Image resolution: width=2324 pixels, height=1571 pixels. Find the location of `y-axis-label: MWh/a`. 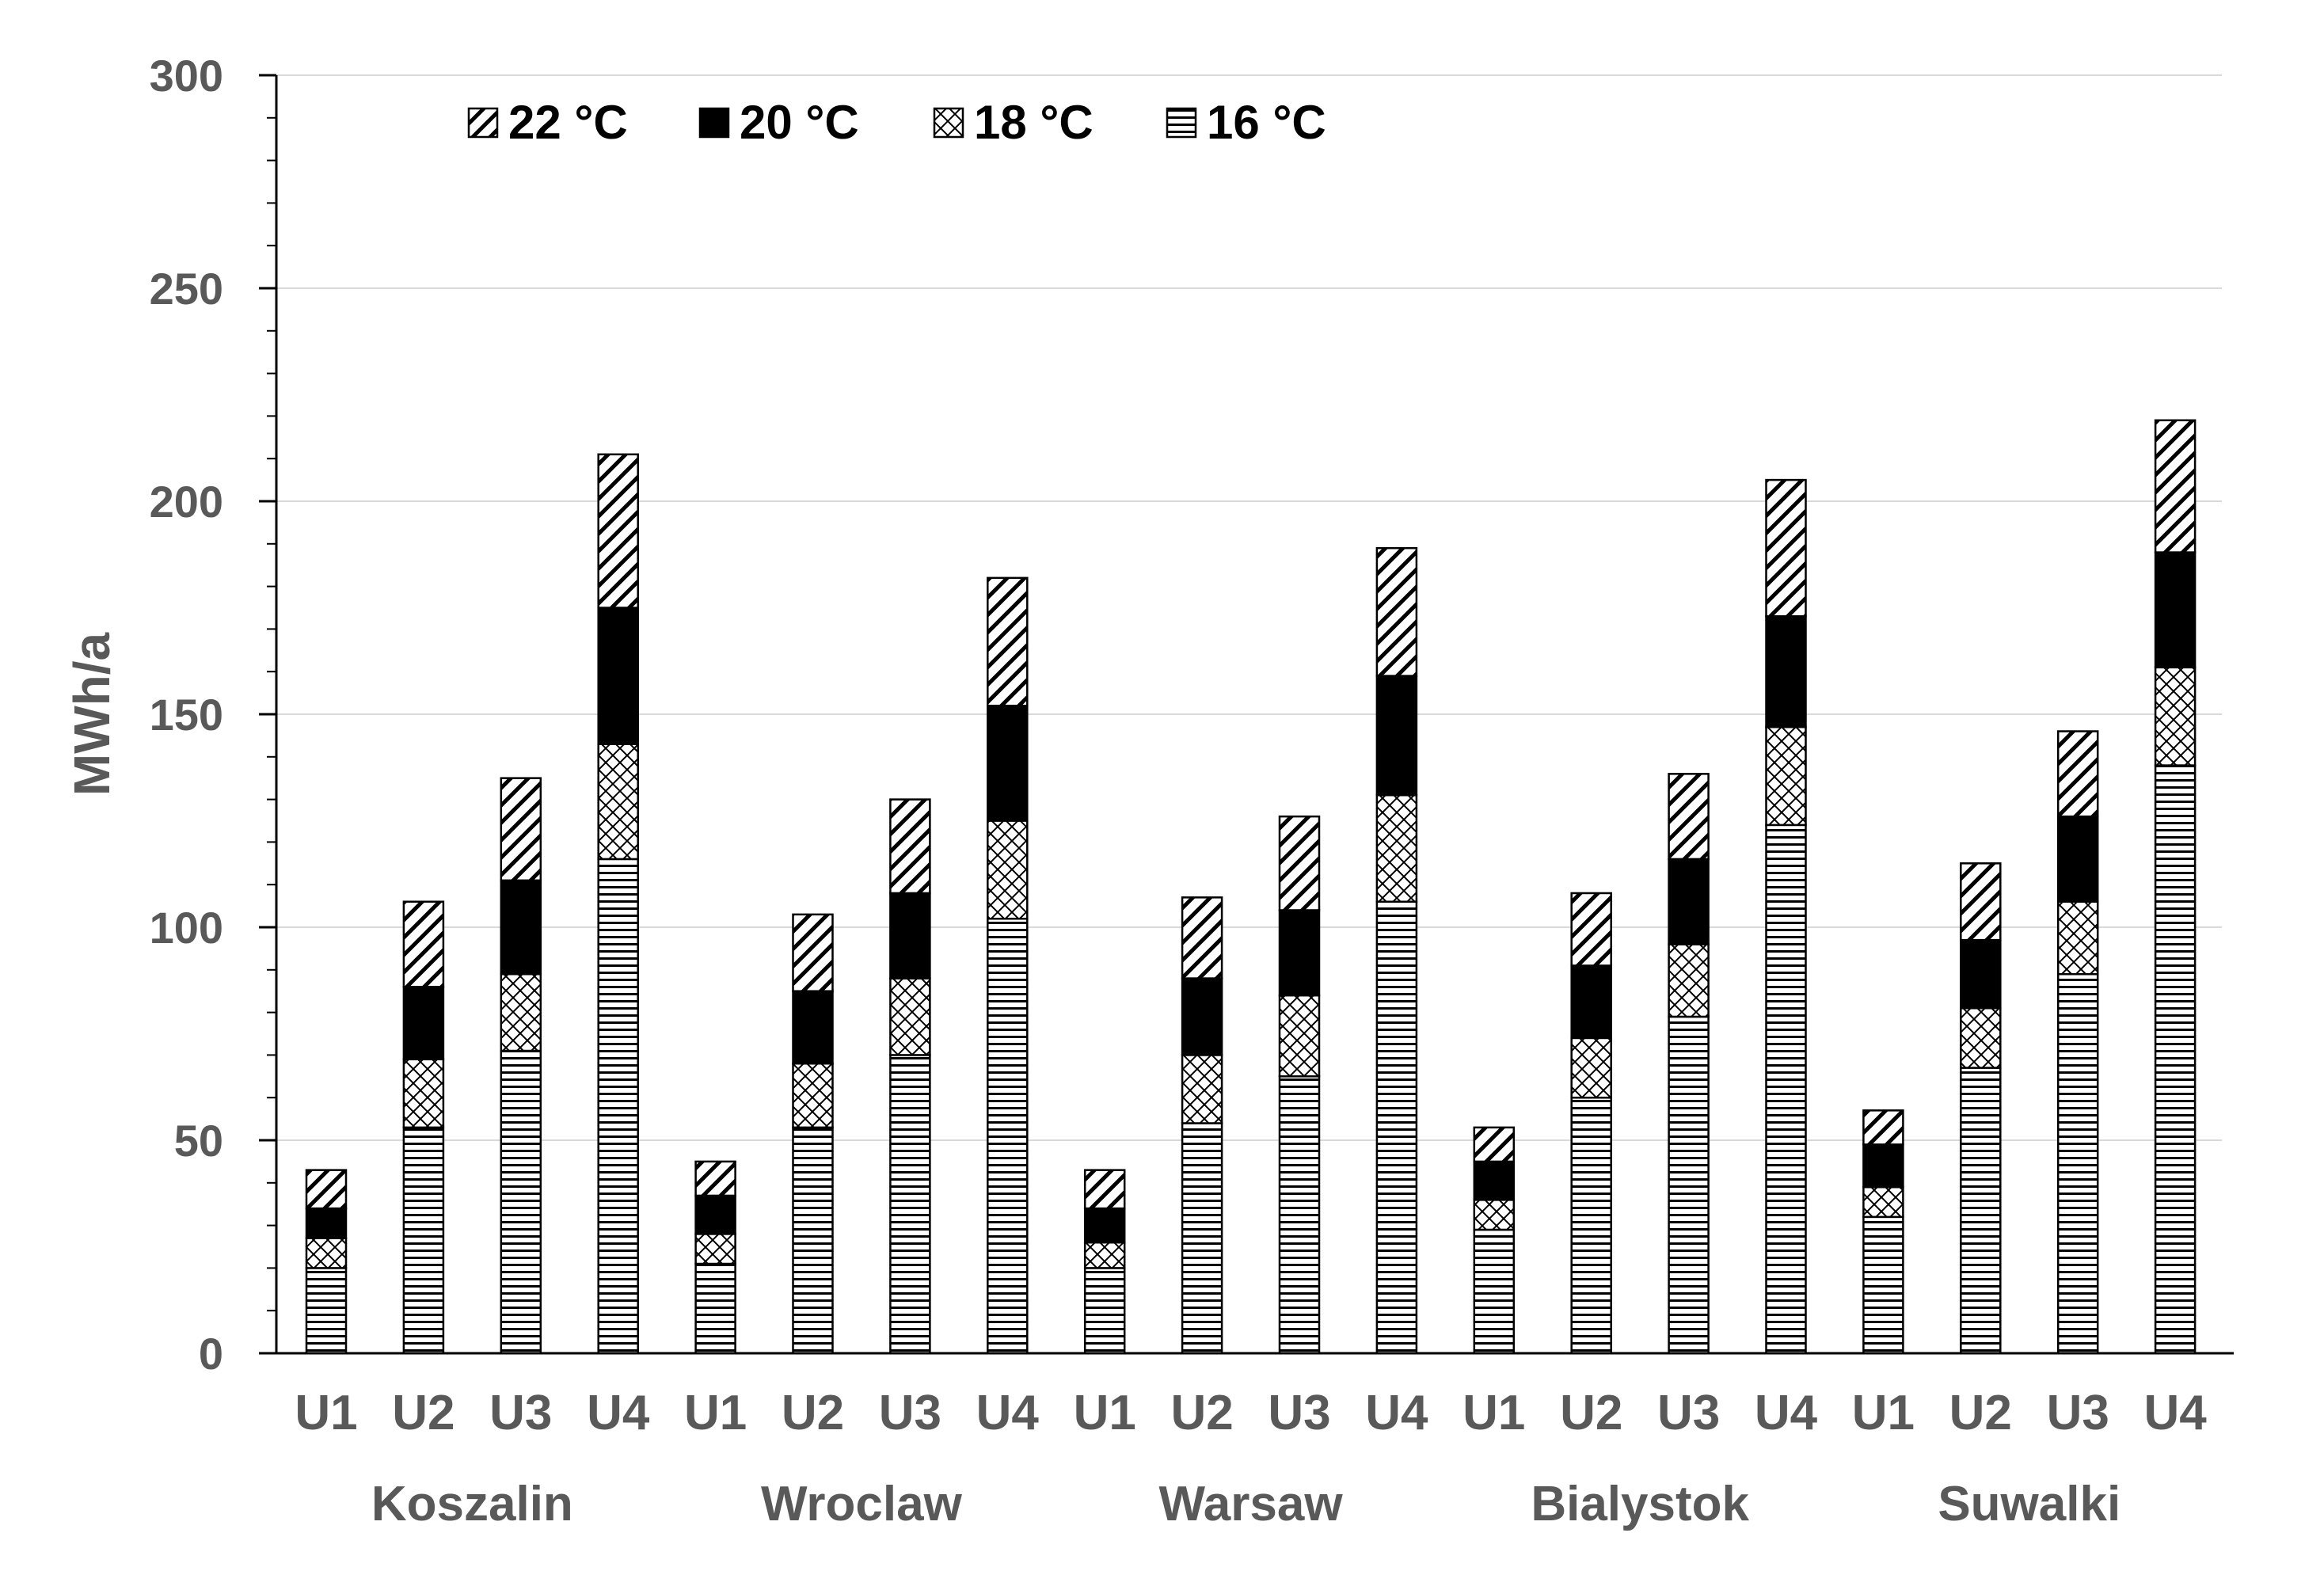

y-axis-label: MWh/a is located at coordinates (91, 715).